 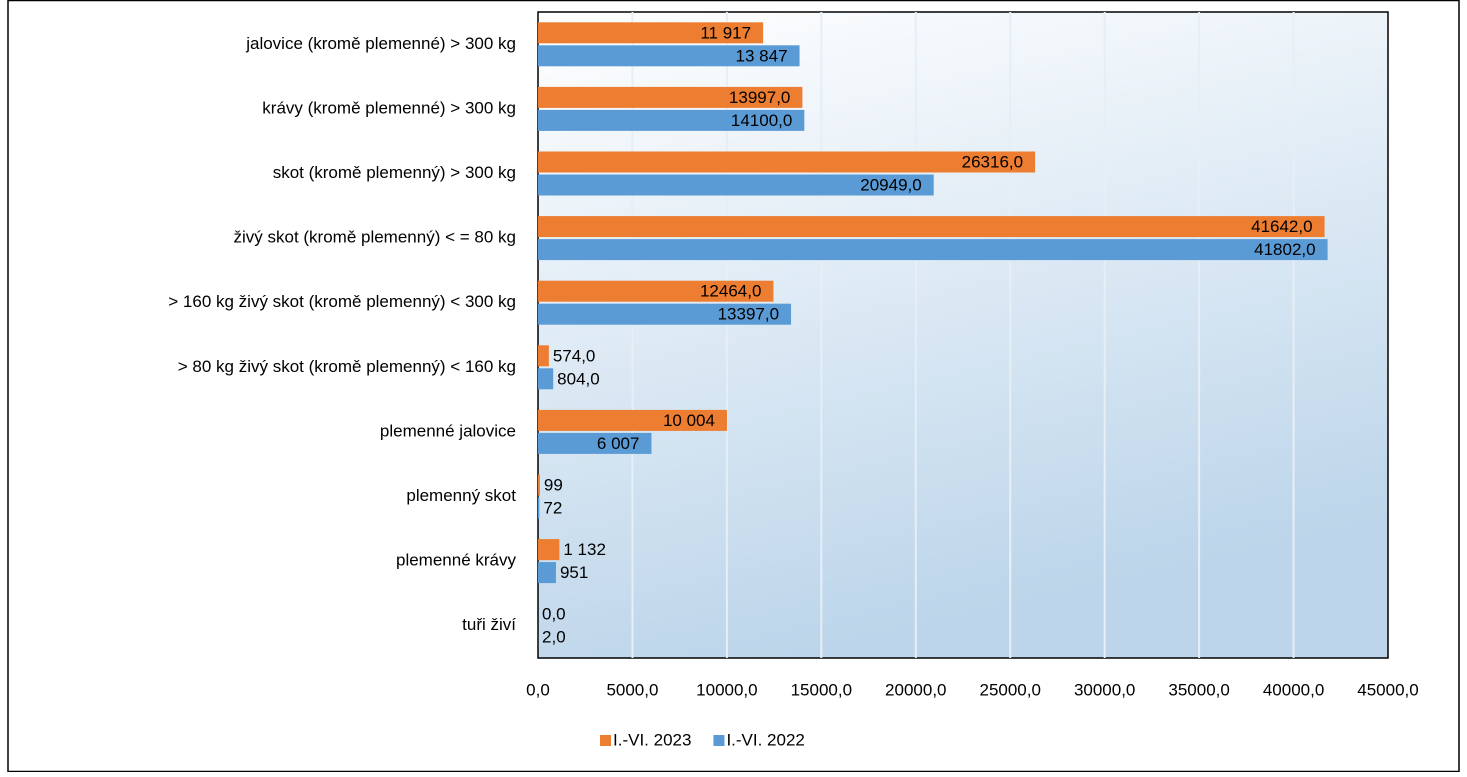 What do you see at coordinates (821, 689) in the screenshot?
I see `x-tick-label: 15000,0` at bounding box center [821, 689].